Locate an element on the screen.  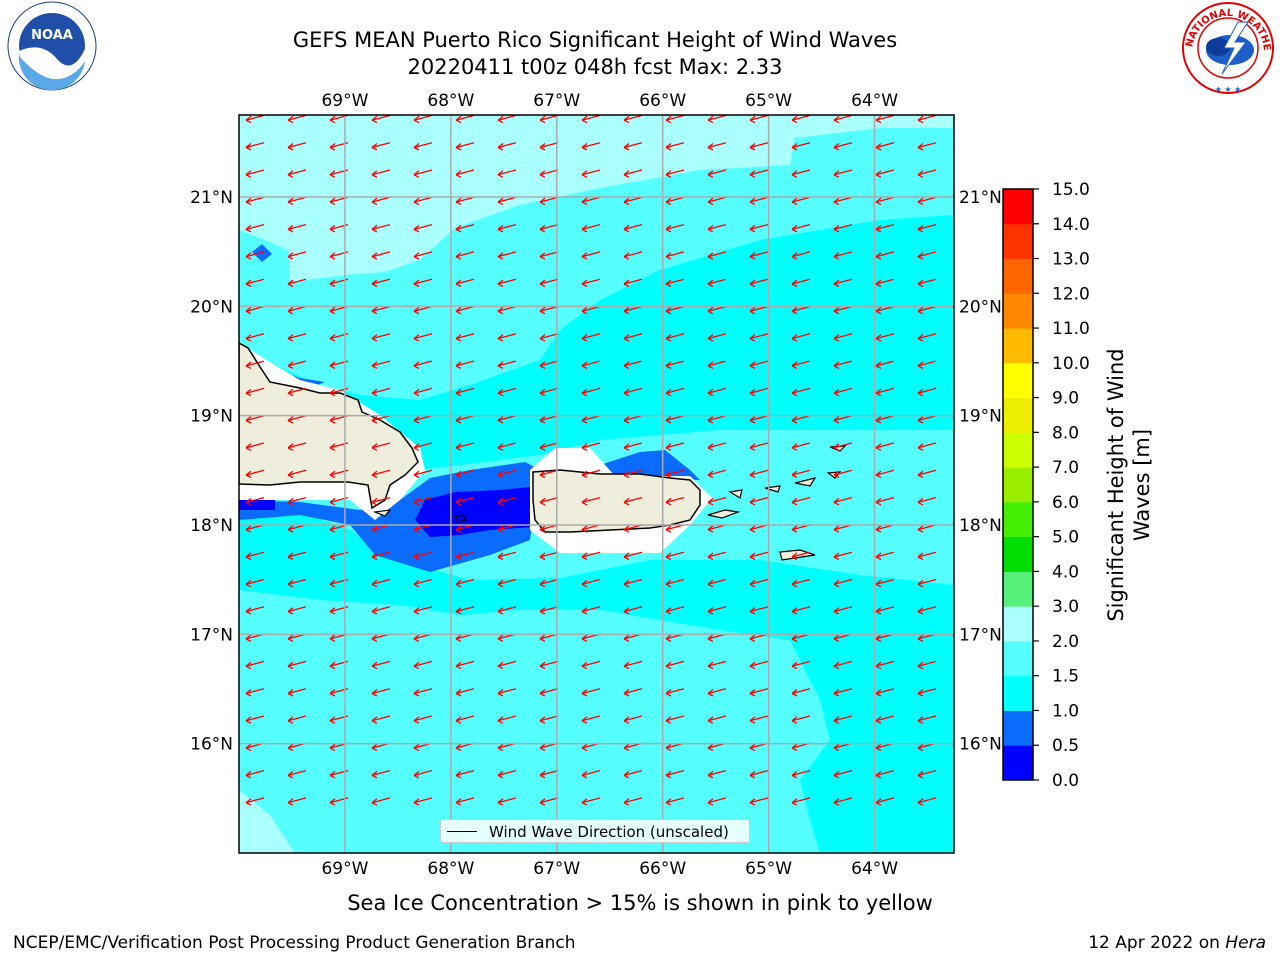
colorbar-tick-label: 1.0 is located at coordinates (1065, 711).